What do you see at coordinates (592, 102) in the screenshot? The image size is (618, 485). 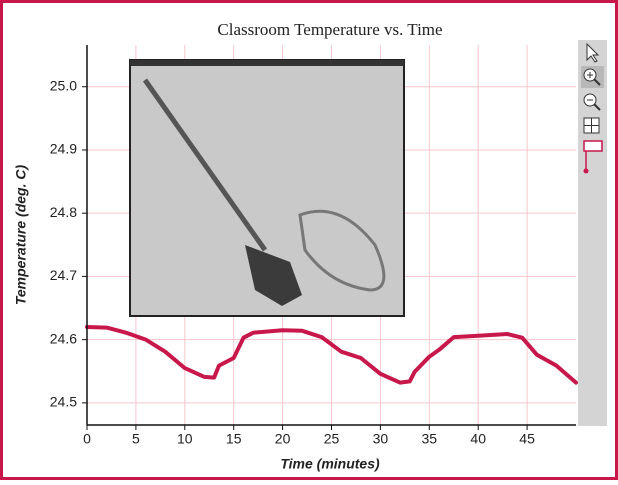 I see `zoom-out-tool` at bounding box center [592, 102].